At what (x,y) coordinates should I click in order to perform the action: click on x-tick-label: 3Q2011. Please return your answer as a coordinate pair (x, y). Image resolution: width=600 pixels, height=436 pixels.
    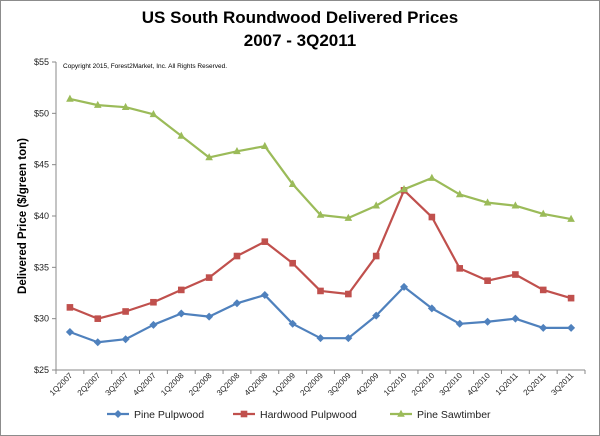
    Looking at the image, I should click on (562, 384).